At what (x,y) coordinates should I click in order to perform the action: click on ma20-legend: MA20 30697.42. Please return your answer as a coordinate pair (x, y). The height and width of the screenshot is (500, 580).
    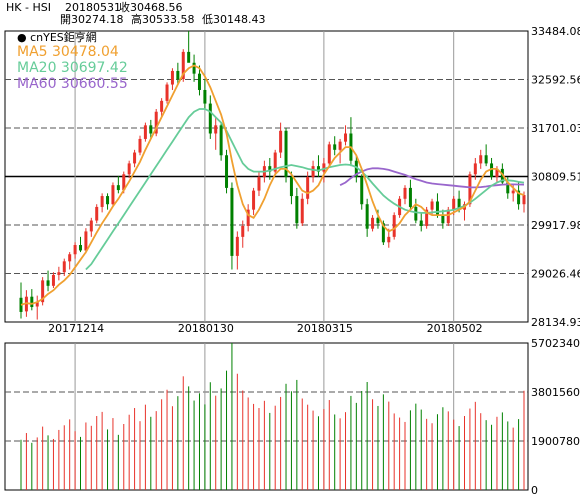
    Looking at the image, I should click on (72, 68).